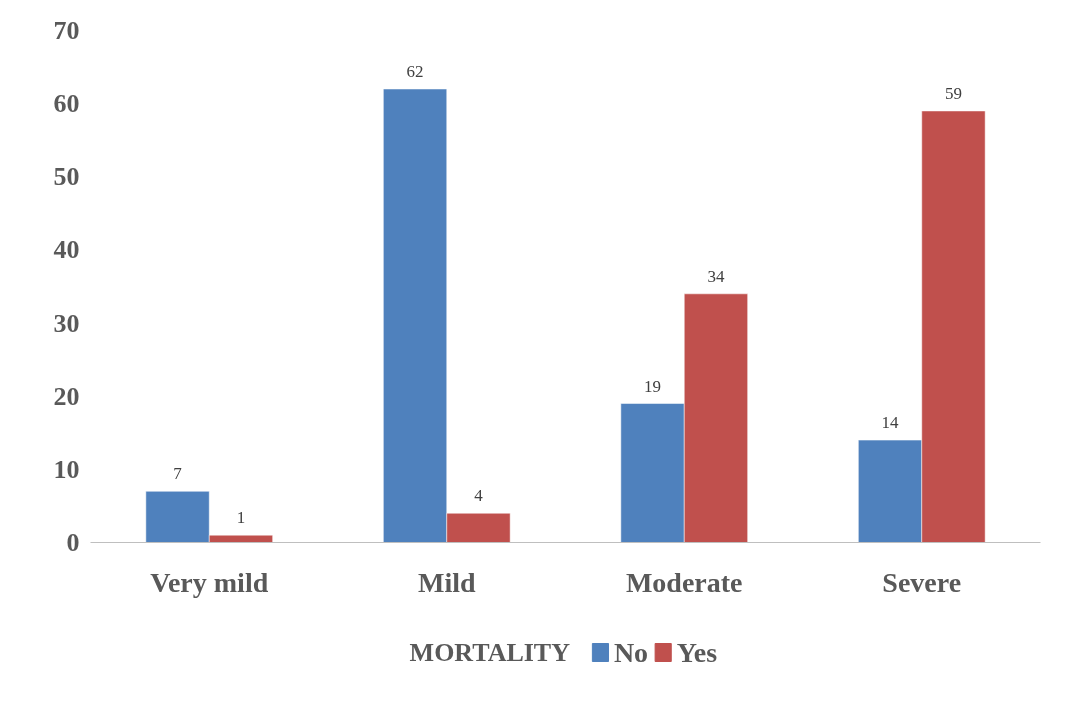 The width and height of the screenshot is (1069, 702). What do you see at coordinates (653, 386) in the screenshot?
I see `data-label: 19` at bounding box center [653, 386].